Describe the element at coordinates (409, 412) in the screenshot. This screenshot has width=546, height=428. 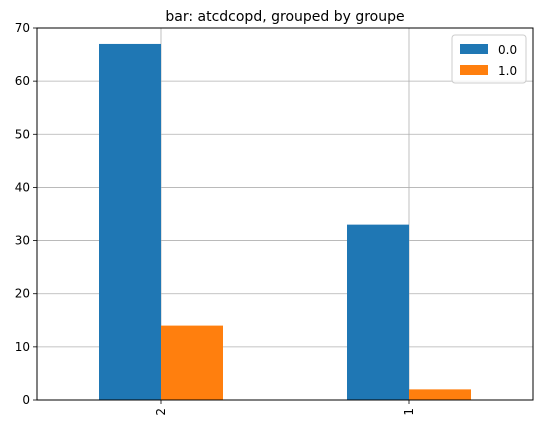
I see `x-tick-label: 1` at that location.